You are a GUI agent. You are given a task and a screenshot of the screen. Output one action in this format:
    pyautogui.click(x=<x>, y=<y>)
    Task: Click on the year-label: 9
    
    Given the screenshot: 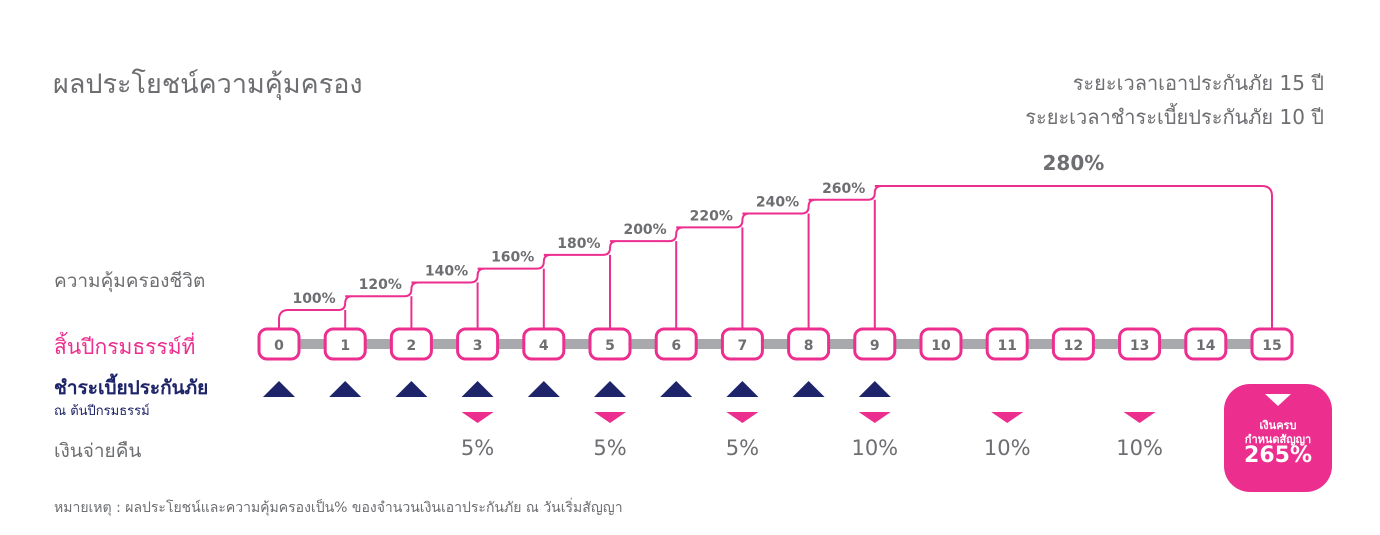 What is the action you would take?
    pyautogui.click(x=875, y=346)
    